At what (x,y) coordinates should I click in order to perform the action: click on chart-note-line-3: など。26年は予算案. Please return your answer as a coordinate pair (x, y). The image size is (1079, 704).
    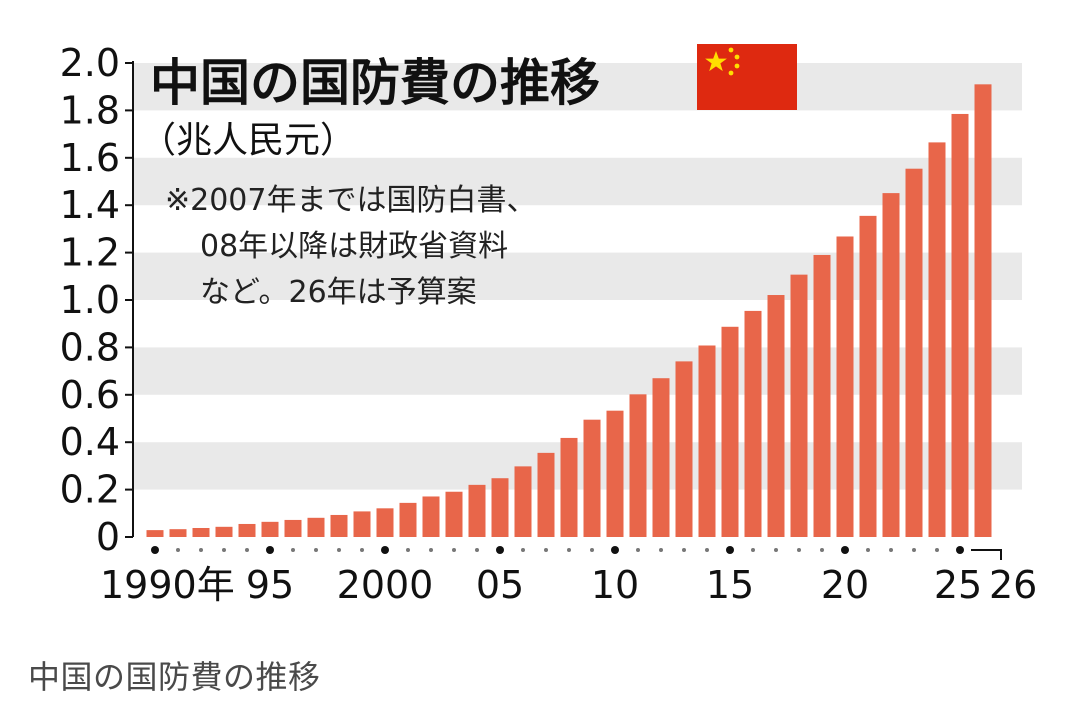
    Looking at the image, I should click on (338, 292).